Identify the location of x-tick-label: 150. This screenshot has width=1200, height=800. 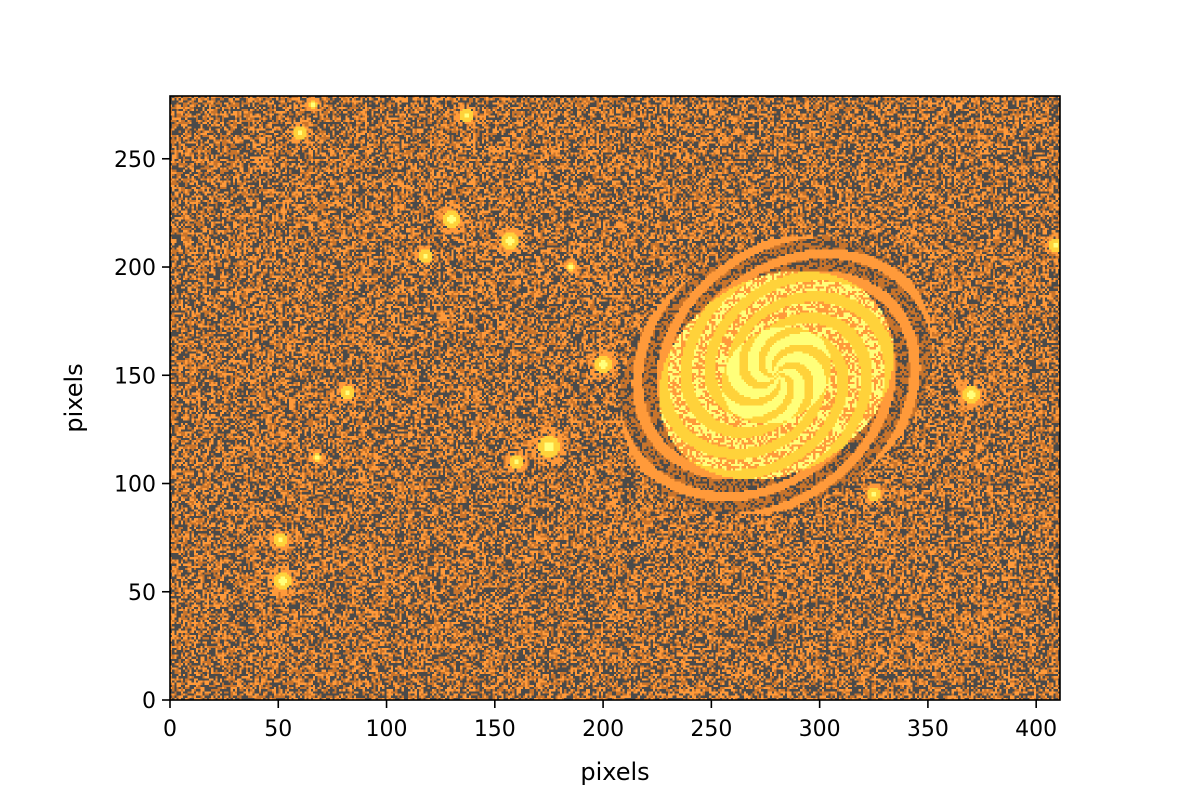
(495, 729).